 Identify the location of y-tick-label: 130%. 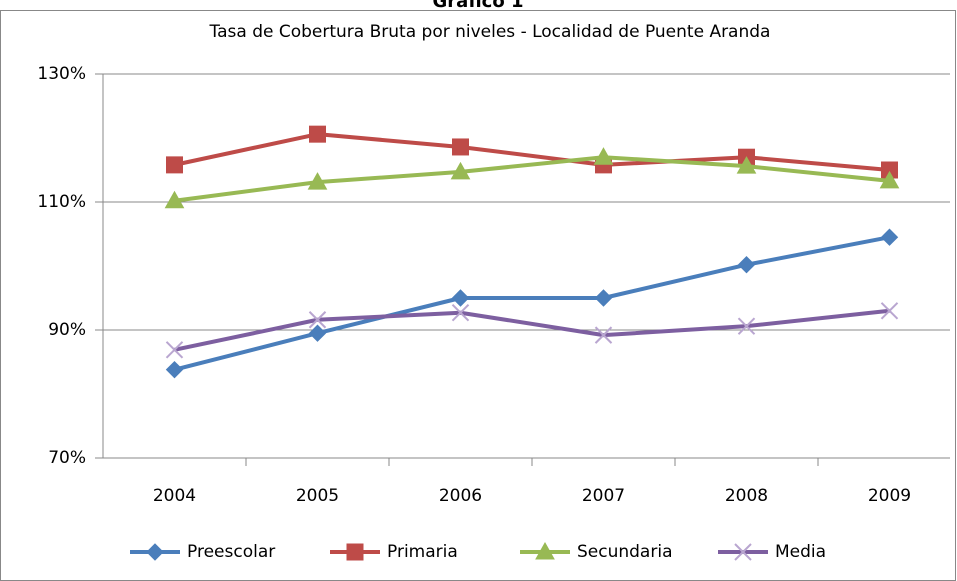
(61, 74).